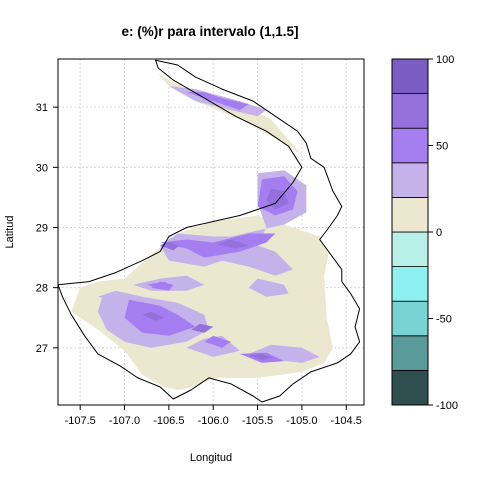  What do you see at coordinates (257, 421) in the screenshot?
I see `x-tick-label: -105.5` at bounding box center [257, 421].